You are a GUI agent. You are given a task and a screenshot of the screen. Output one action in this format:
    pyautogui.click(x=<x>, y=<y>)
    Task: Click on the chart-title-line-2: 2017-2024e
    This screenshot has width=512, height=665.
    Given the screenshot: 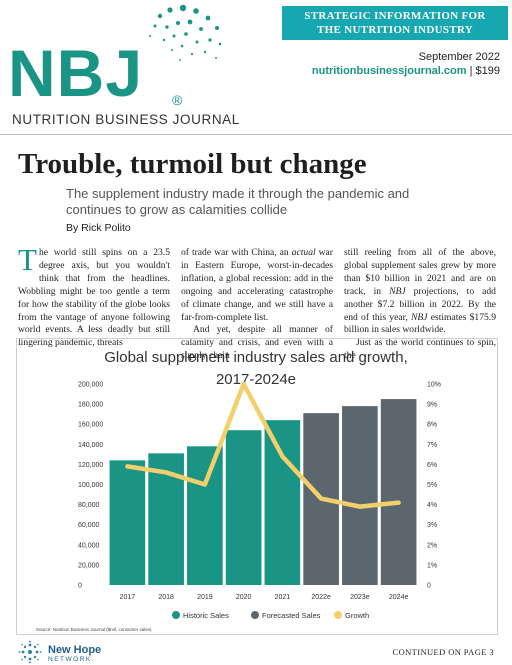 What is the action you would take?
    pyautogui.click(x=256, y=379)
    